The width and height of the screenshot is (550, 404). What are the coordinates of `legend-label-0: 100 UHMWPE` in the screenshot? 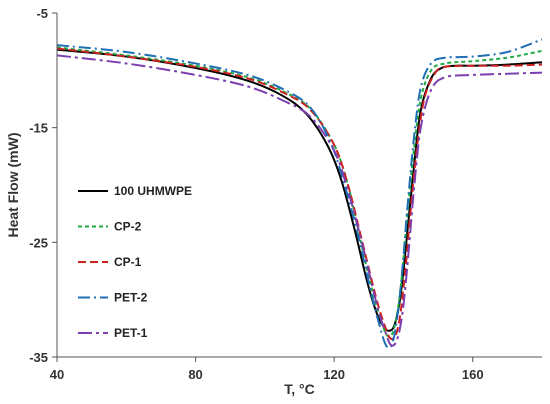 It's located at (153, 191).